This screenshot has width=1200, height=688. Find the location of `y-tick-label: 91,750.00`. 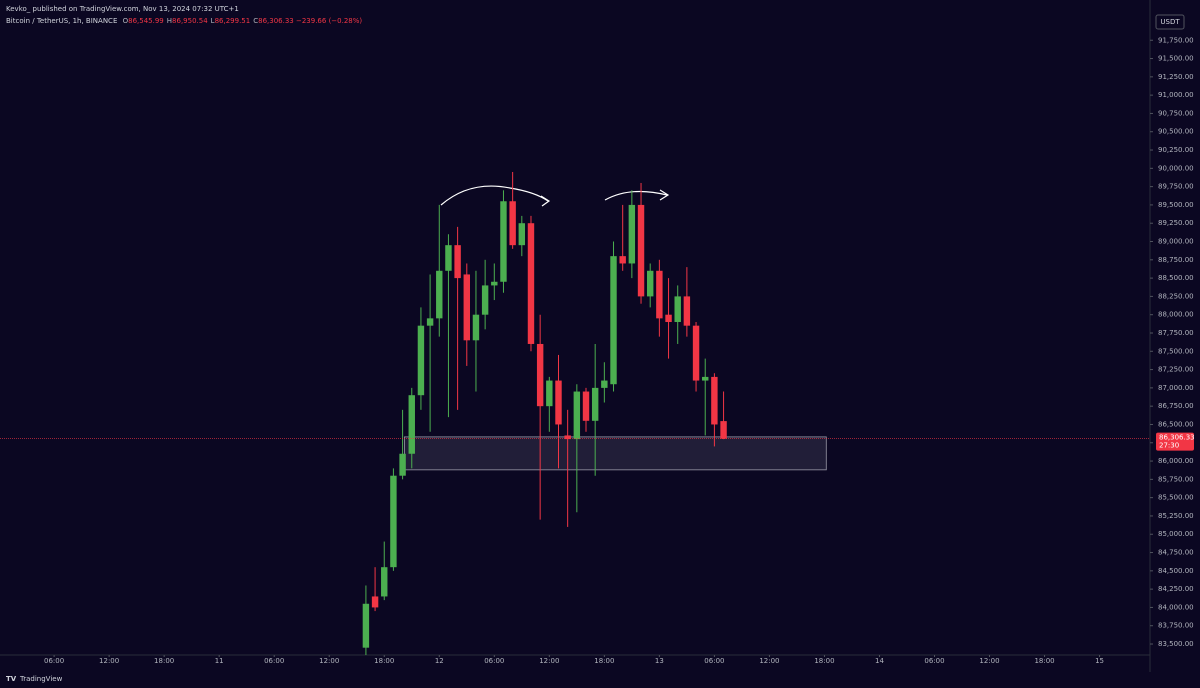

y-tick-label: 91,750.00 is located at coordinates (1176, 40).